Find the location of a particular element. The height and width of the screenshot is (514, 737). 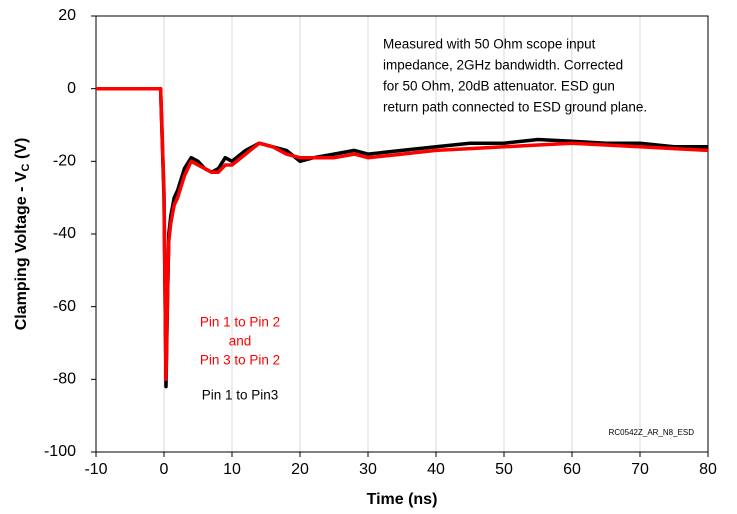

x-tick-label: 10 is located at coordinates (232, 469).